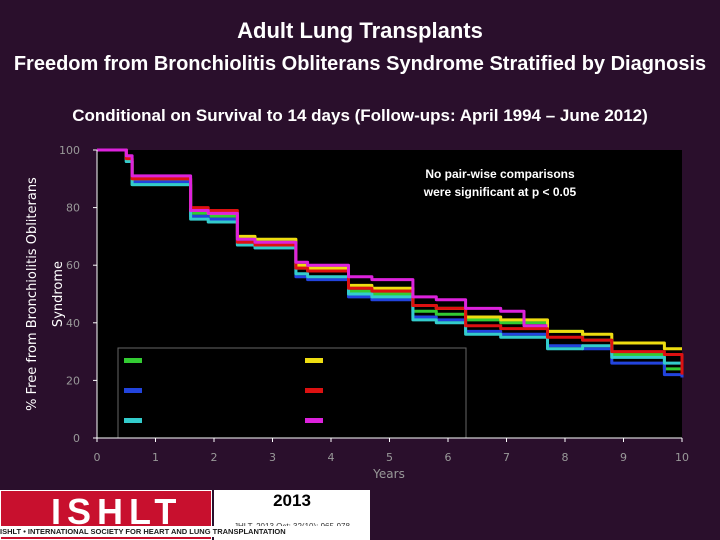 The width and height of the screenshot is (720, 540). Describe the element at coordinates (97, 457) in the screenshot. I see `x-tick-label: 0` at that location.